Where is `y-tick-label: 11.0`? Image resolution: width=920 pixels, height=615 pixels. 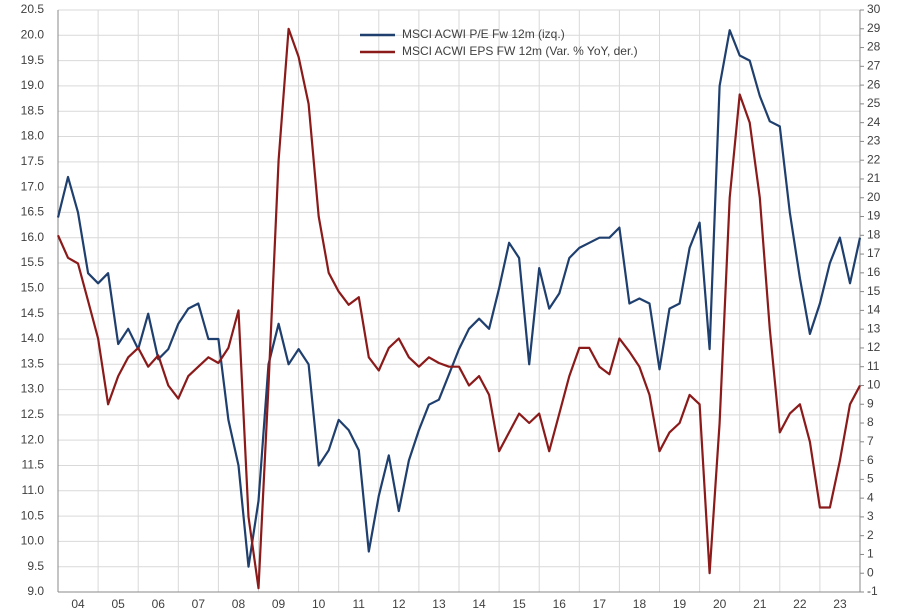
y-tick-label: 11.0 is located at coordinates (33, 490).